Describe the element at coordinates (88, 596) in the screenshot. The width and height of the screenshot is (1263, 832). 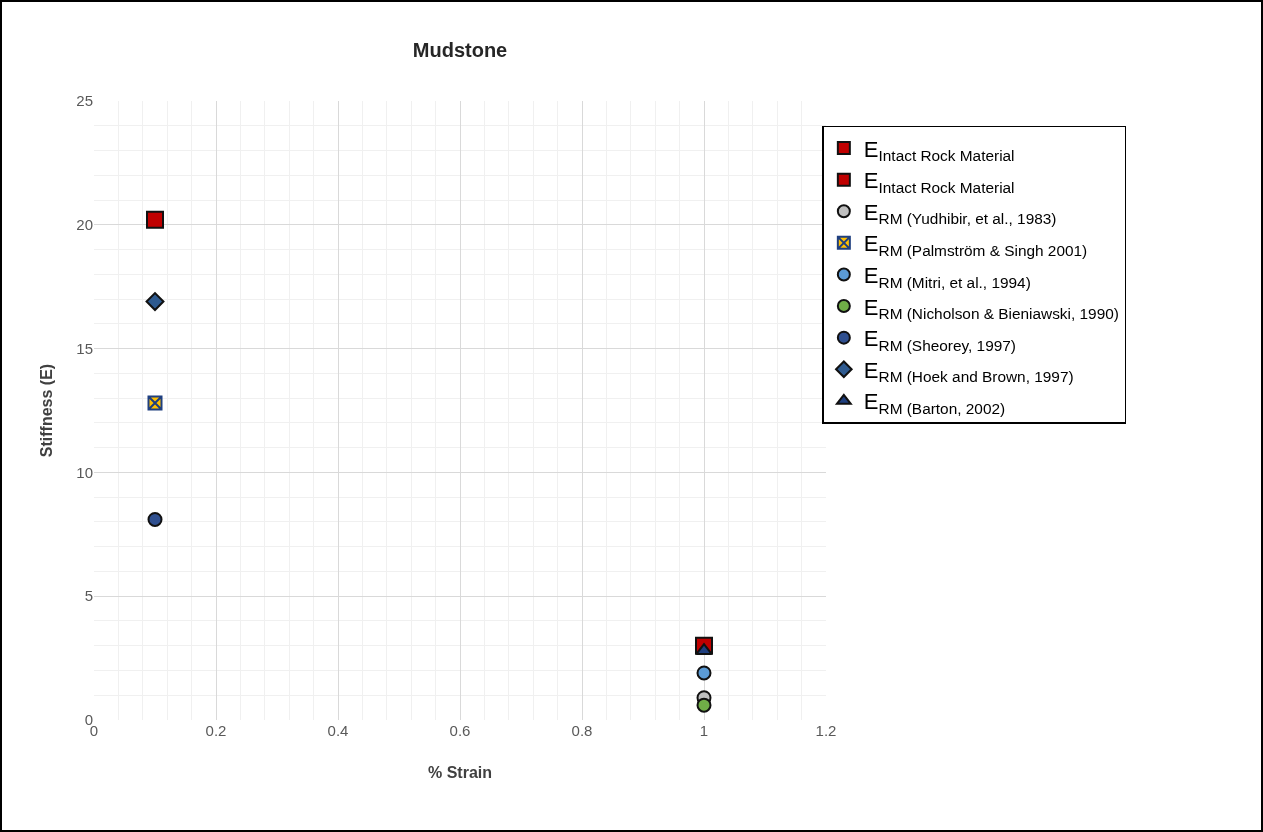
I see `y-tick-label: 5` at that location.